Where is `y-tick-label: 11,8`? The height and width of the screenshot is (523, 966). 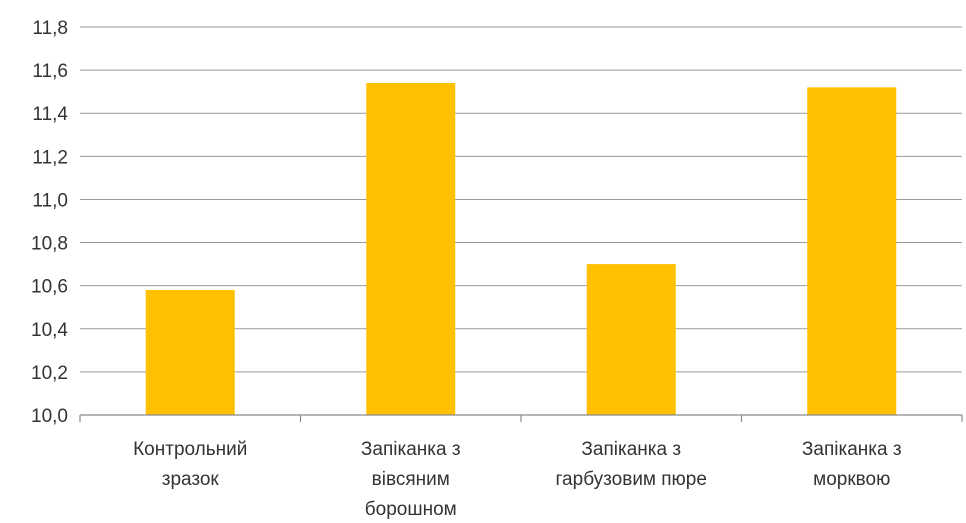
y-tick-label: 11,8 is located at coordinates (50, 28).